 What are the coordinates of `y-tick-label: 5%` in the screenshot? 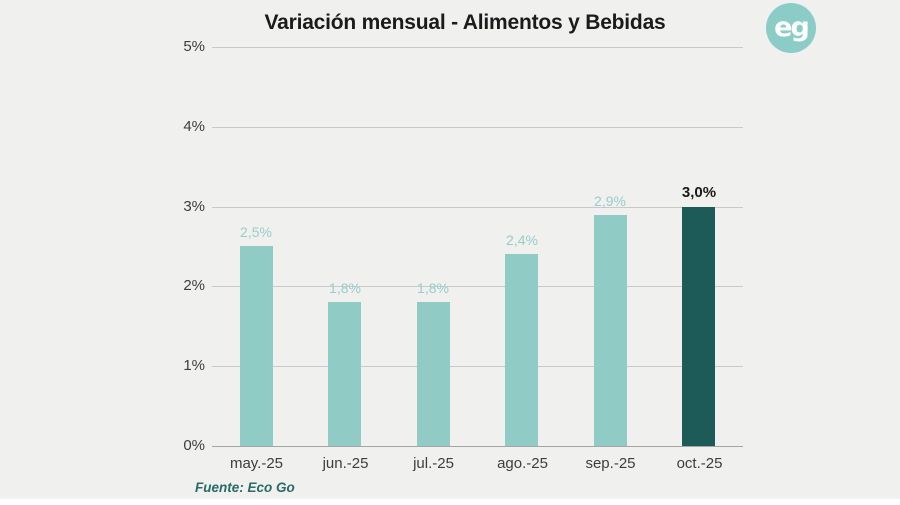 It's located at (194, 46).